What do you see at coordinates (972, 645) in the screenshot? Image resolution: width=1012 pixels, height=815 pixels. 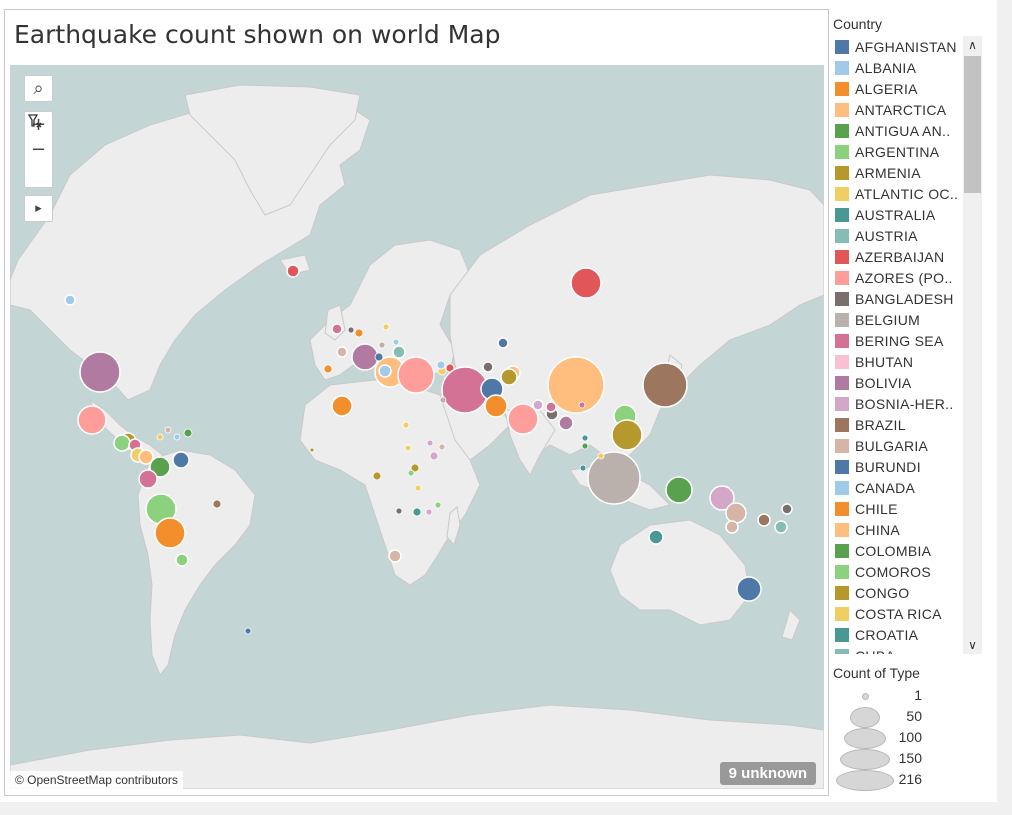 I see `scroll-down-icon: ∨` at bounding box center [972, 645].